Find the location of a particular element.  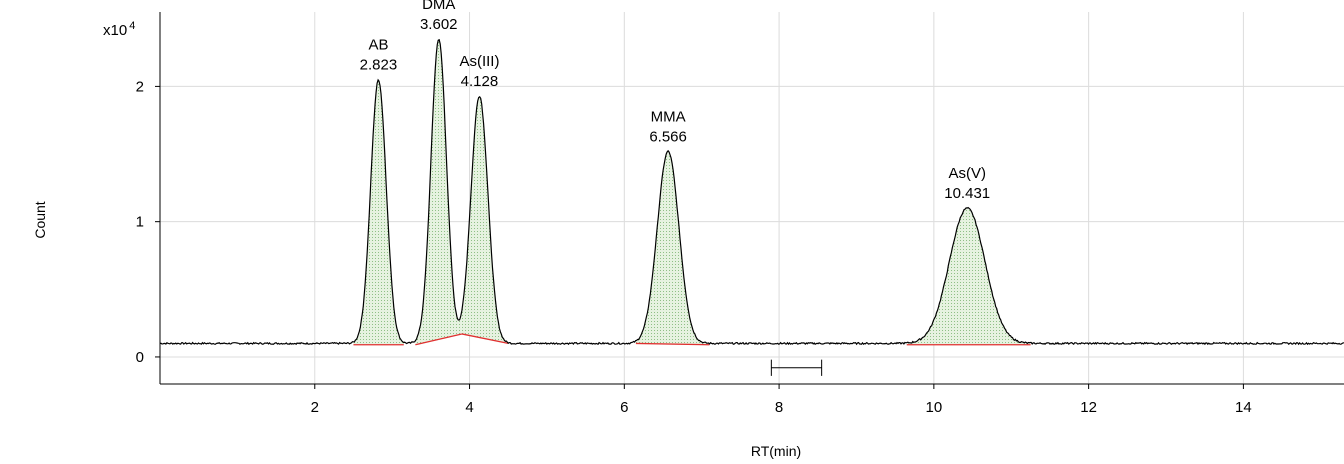

x-tick-label: 4 is located at coordinates (469, 407).